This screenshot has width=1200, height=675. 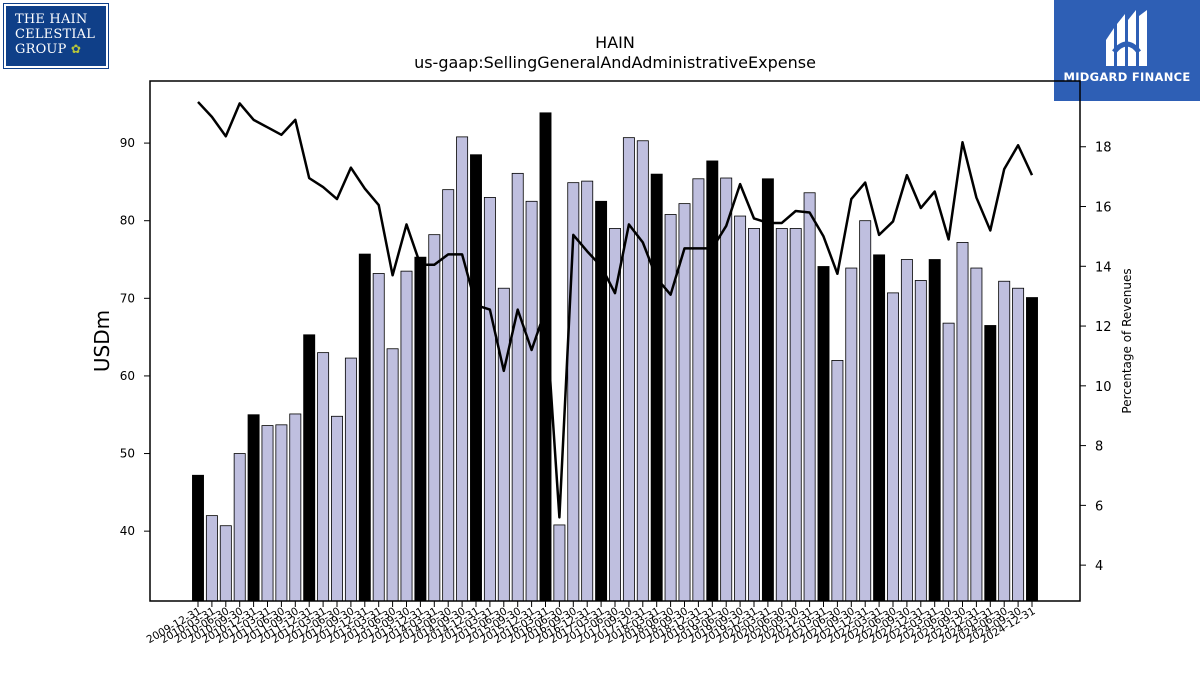 I want to click on y-axis-label: USDm, so click(x=102, y=341).